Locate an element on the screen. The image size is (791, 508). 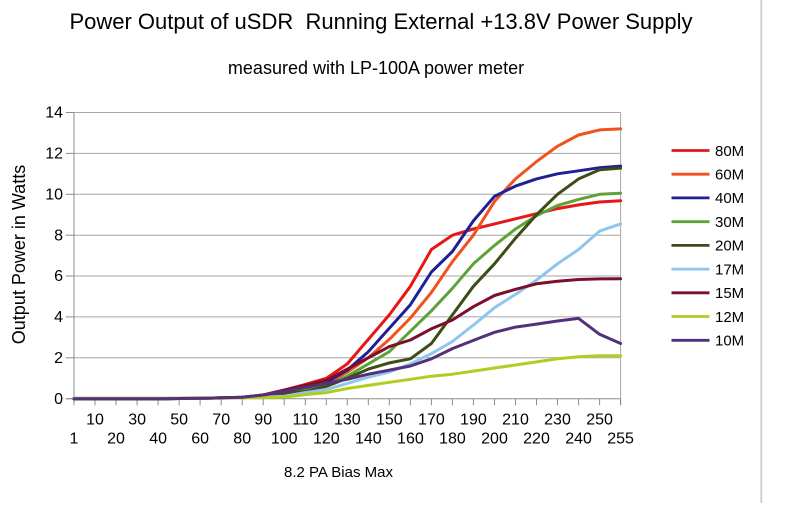
svg-text: 8 is located at coordinates (58, 235).